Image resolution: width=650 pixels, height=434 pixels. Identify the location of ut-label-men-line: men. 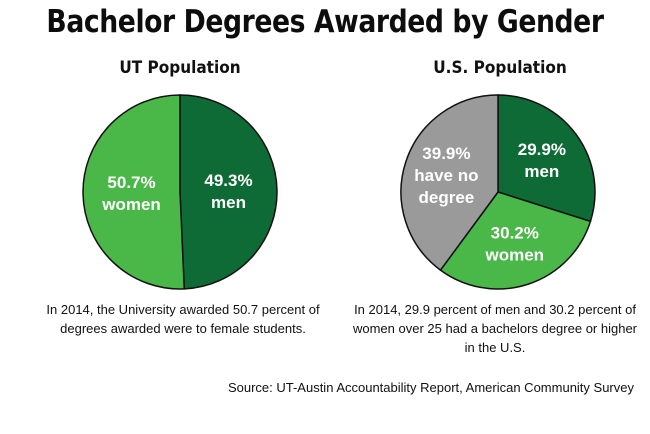
(228, 202).